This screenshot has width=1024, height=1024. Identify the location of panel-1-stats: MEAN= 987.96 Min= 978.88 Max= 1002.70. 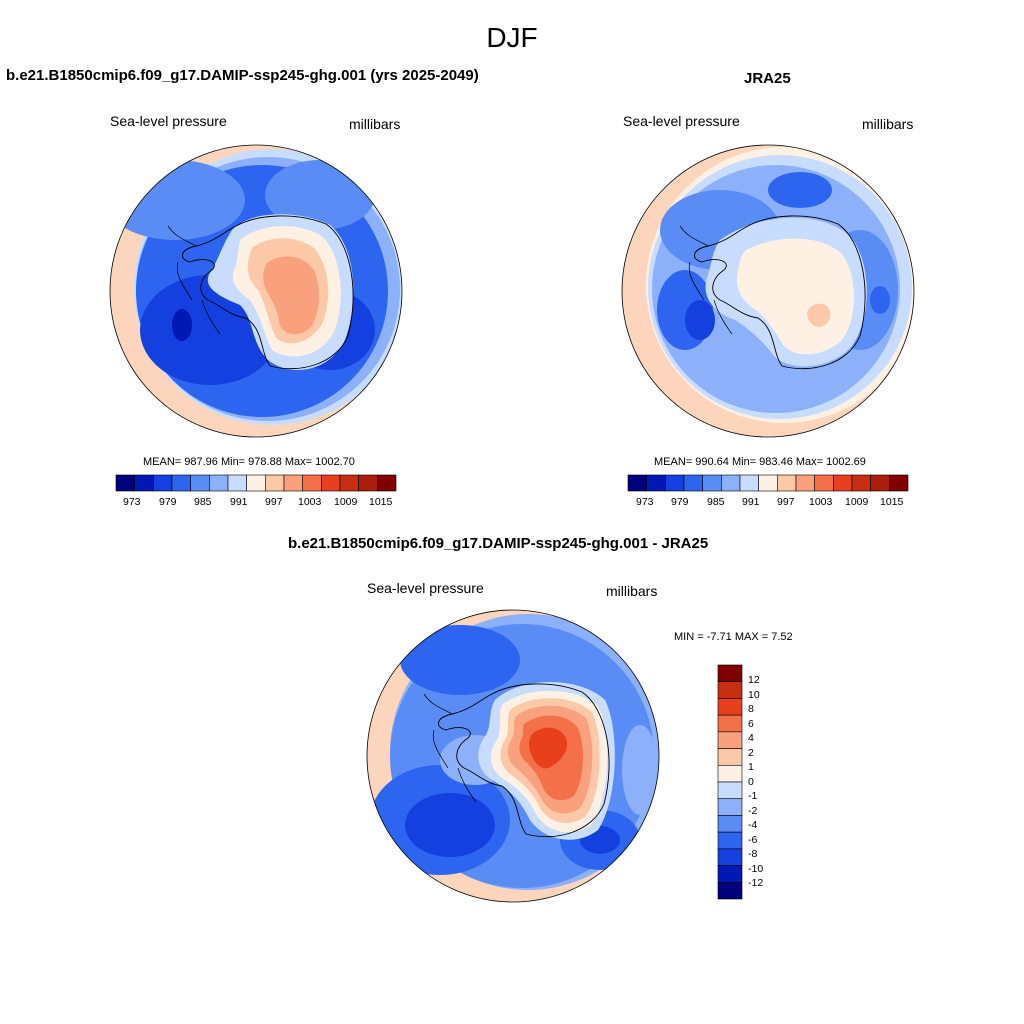
(249, 462).